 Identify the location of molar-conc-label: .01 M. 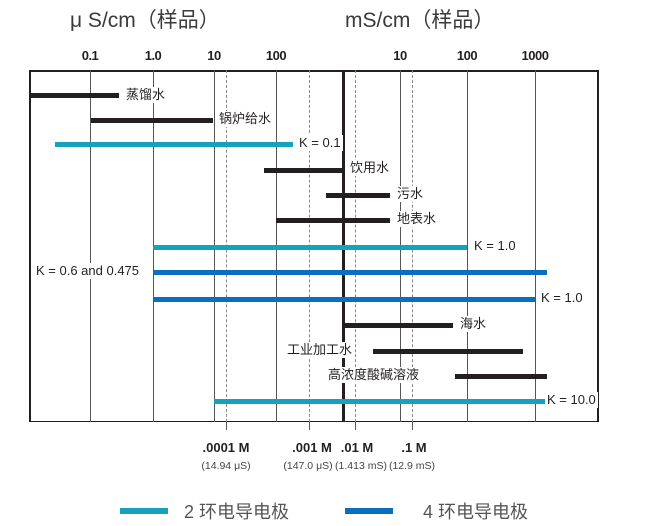
(357, 447).